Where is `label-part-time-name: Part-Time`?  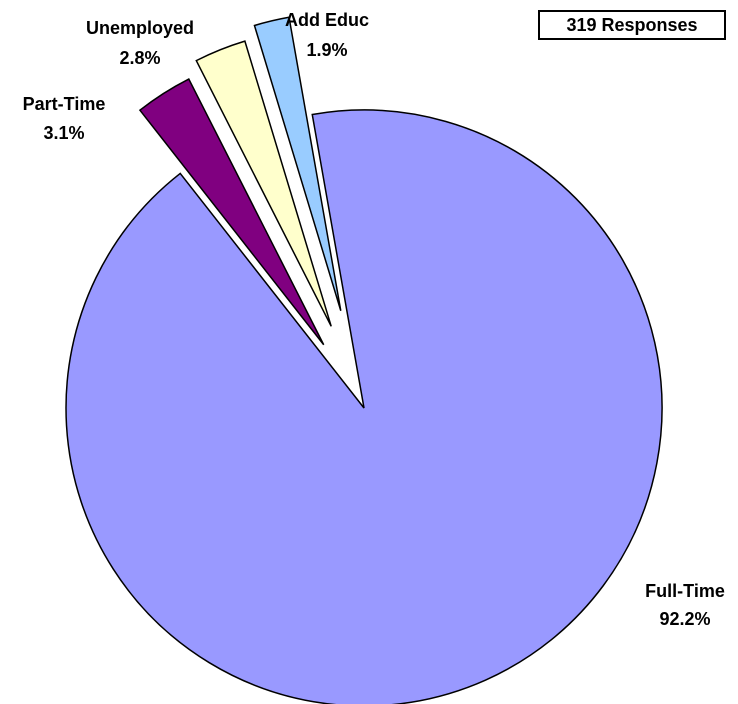 label-part-time-name: Part-Time is located at coordinates (64, 104).